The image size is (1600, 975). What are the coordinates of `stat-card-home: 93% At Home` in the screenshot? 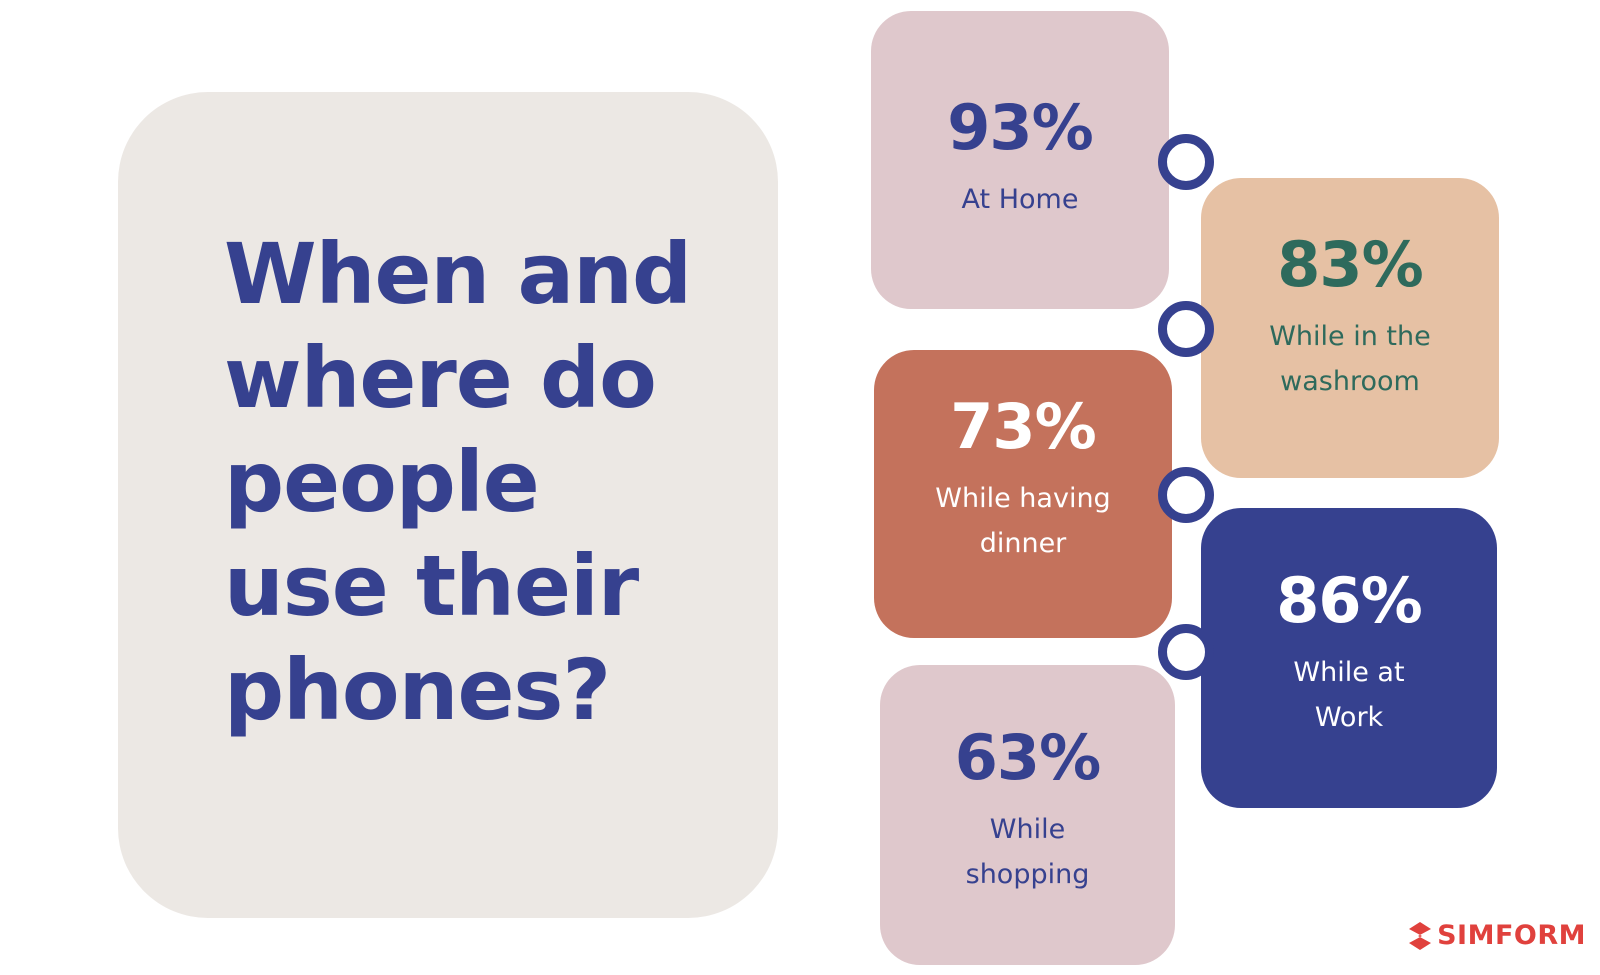 It's located at (1020, 160).